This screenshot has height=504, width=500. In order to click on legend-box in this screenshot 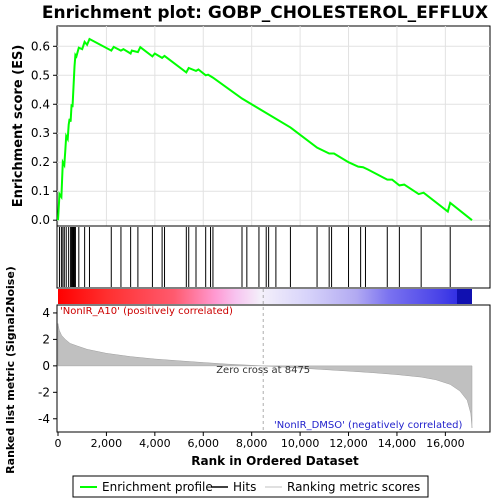, I will do `click(250, 486)`.